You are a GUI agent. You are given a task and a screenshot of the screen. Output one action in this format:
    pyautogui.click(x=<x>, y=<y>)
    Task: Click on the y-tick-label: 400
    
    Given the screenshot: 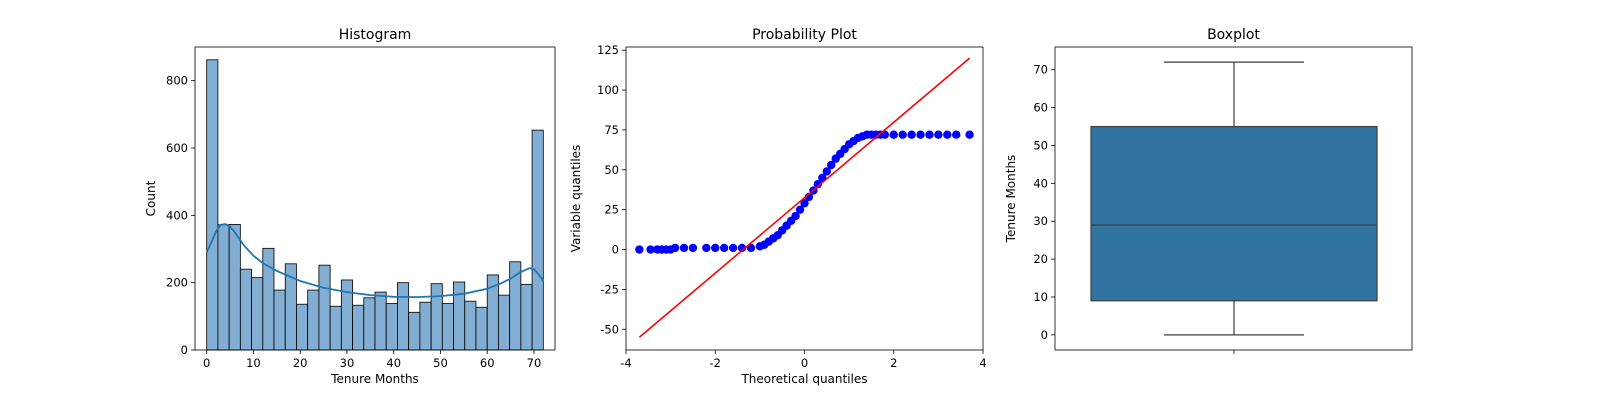 What is the action you would take?
    pyautogui.click(x=177, y=215)
    